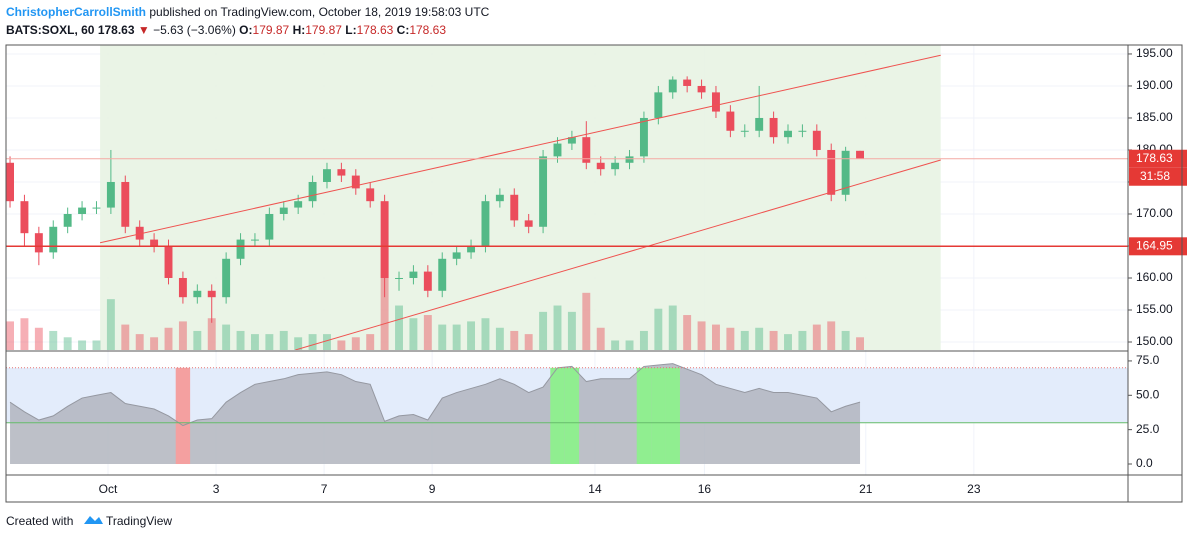 The width and height of the screenshot is (1188, 539). What do you see at coordinates (1148, 360) in the screenshot?
I see `y-tick-label: 75.0` at bounding box center [1148, 360].